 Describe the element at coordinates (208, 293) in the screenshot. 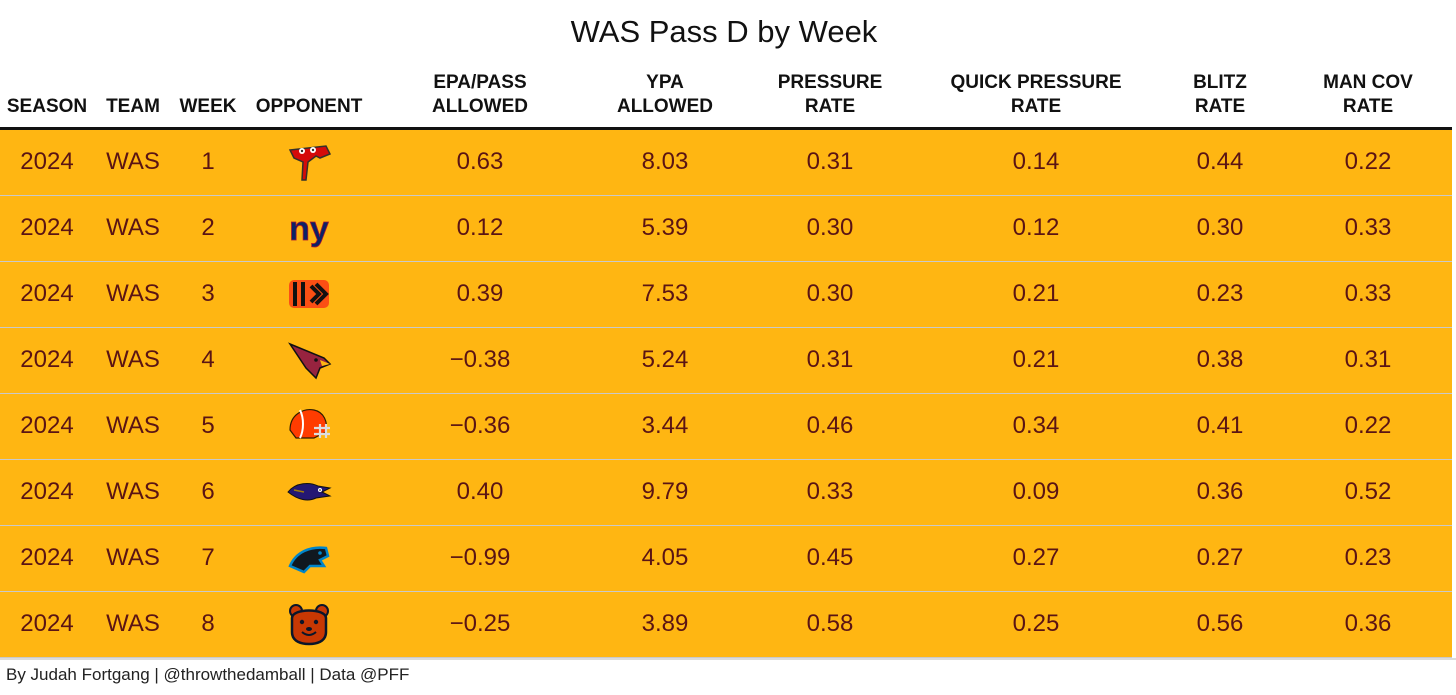

I see `cell-week: 3` at that location.